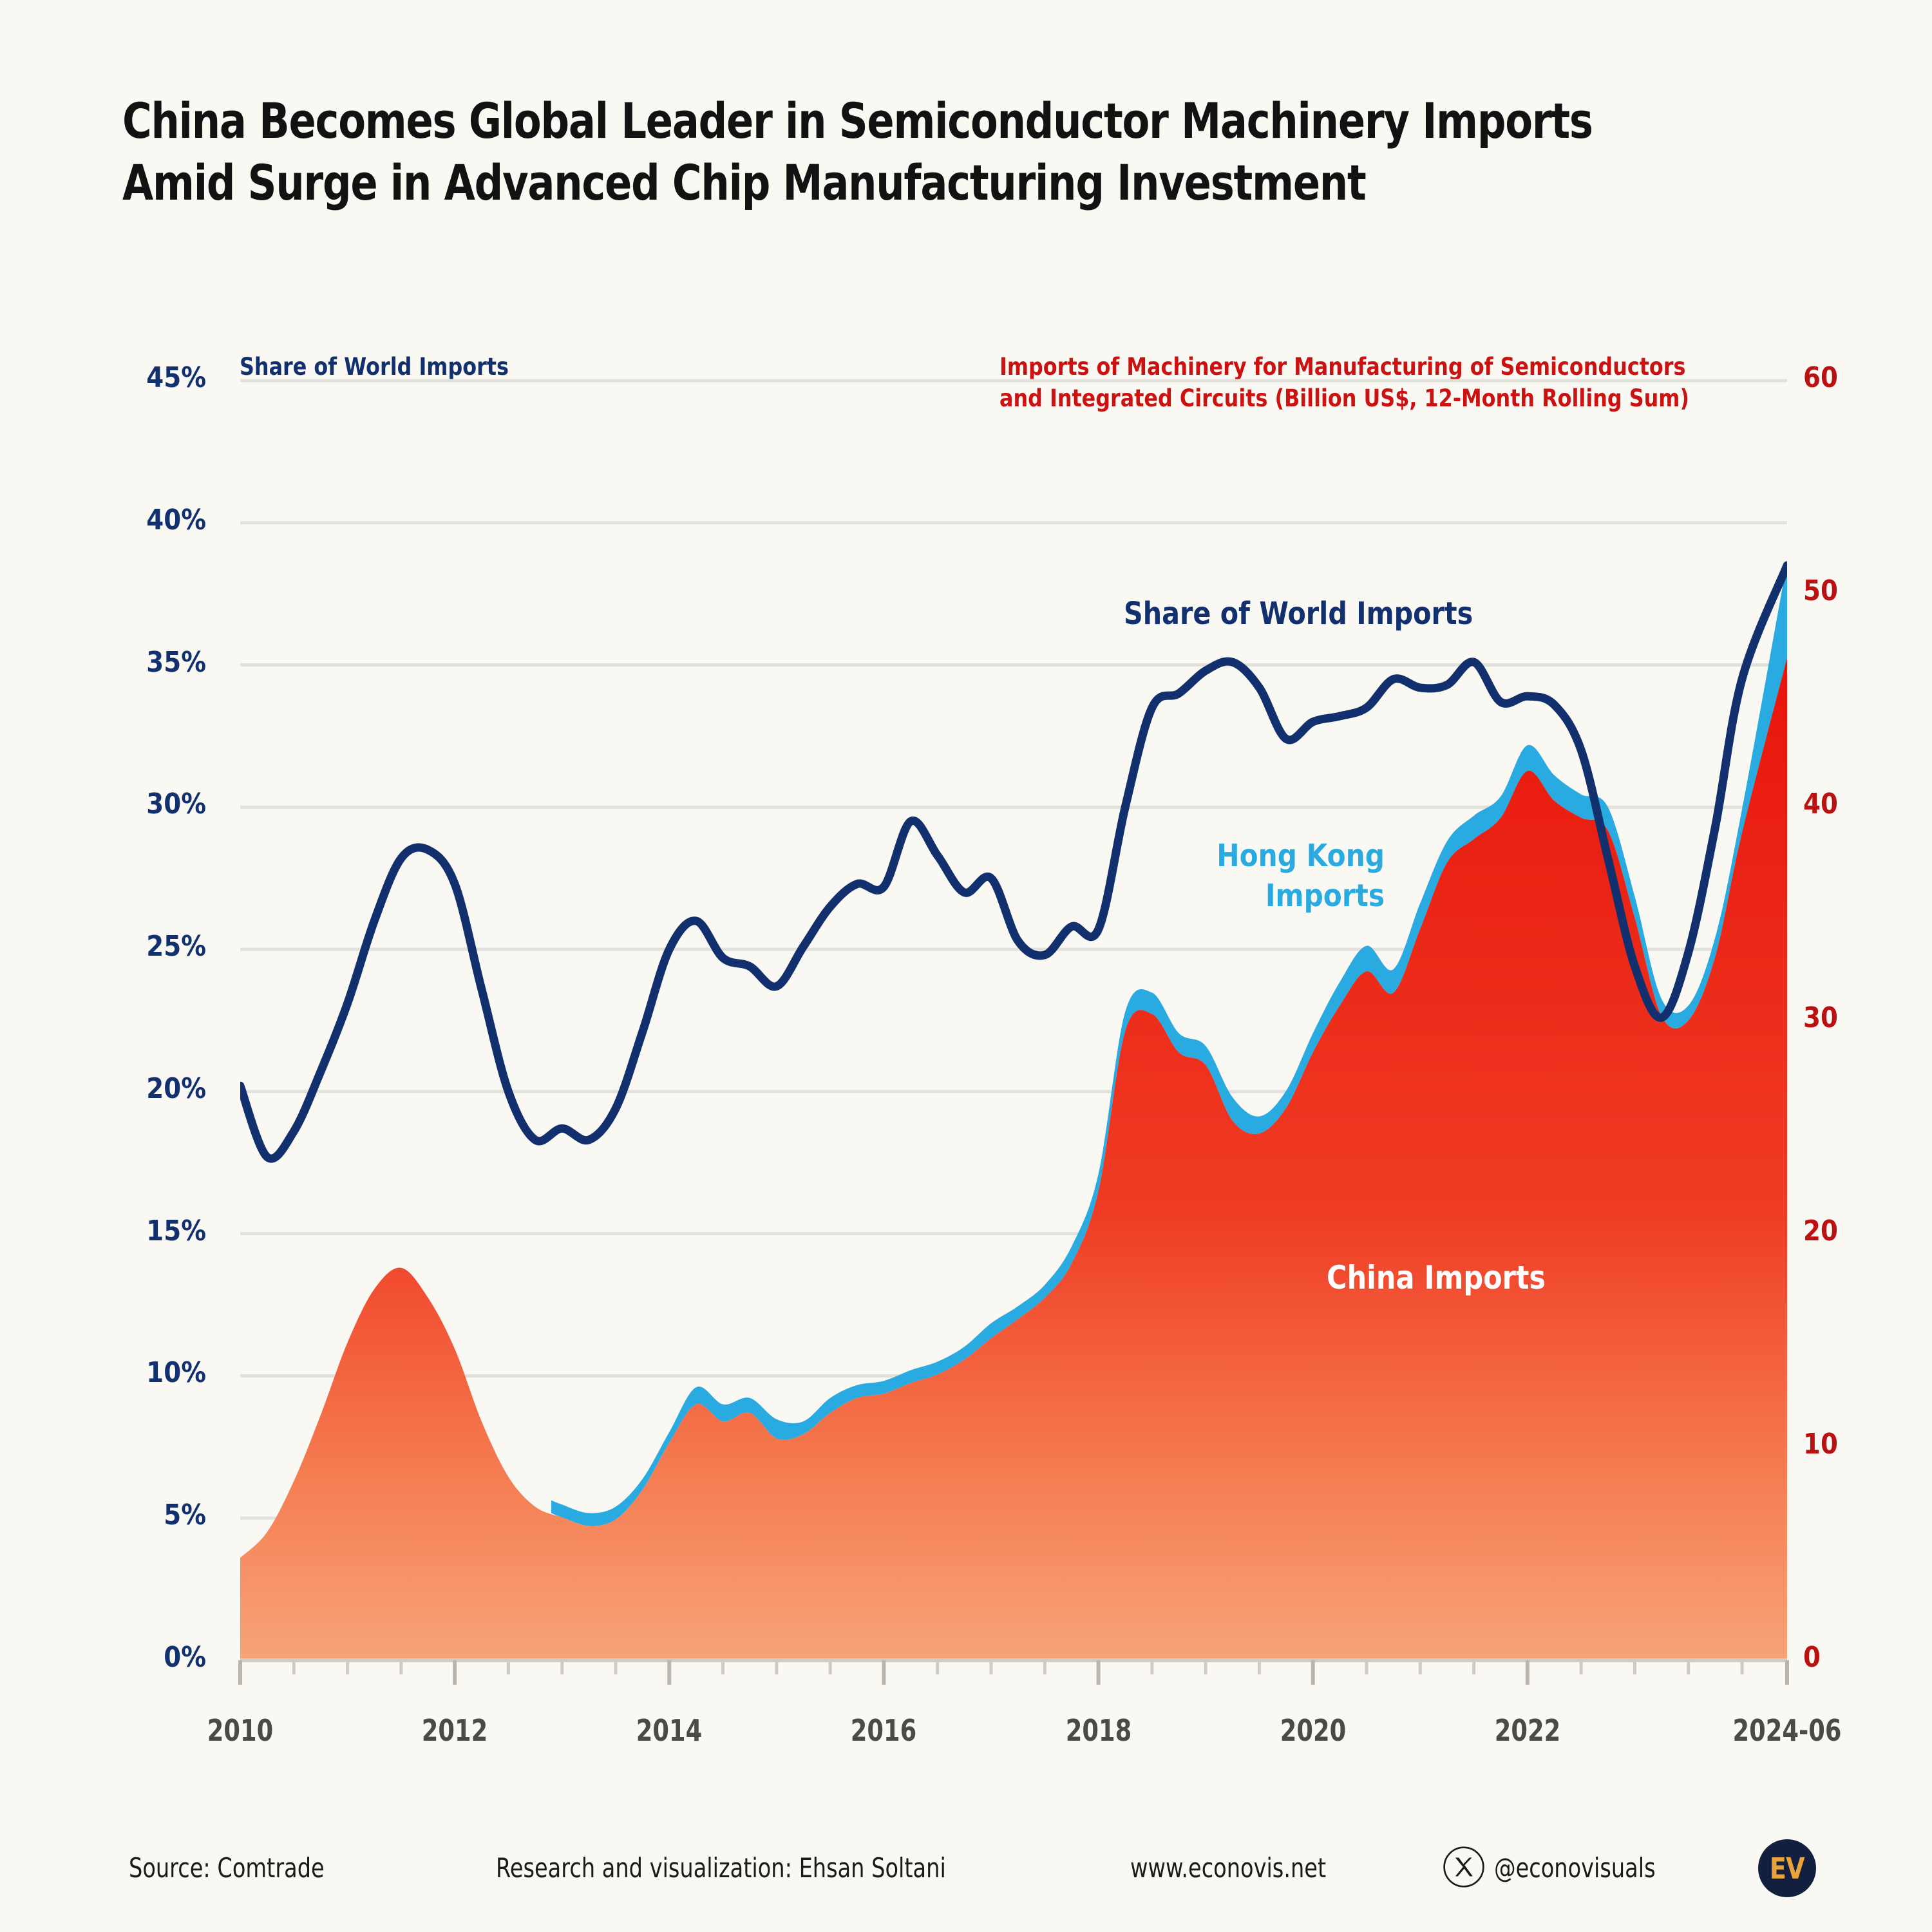 The height and width of the screenshot is (1932, 1932). I want to click on right-axis-tick-60: 60, so click(1820, 378).